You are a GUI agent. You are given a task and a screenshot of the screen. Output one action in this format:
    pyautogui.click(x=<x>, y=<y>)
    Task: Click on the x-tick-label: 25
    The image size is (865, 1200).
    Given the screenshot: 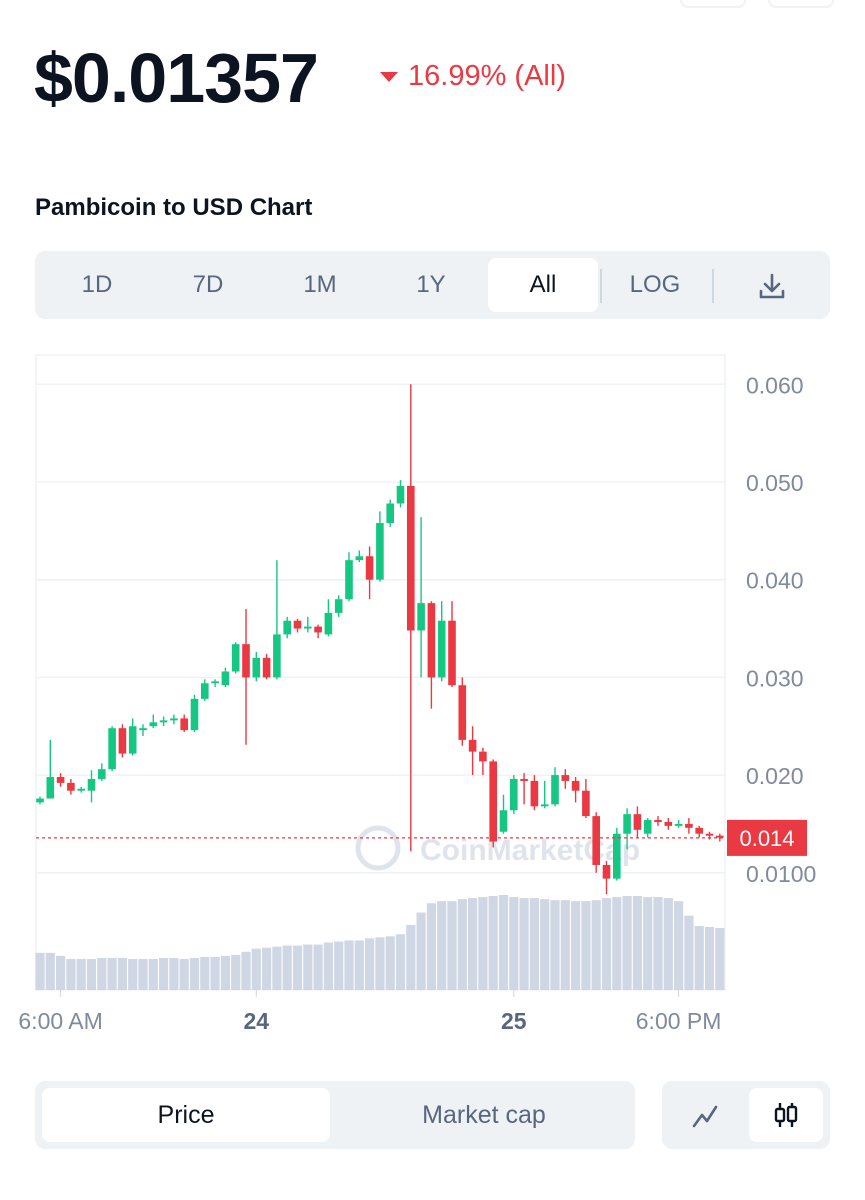 What is the action you would take?
    pyautogui.click(x=514, y=1021)
    